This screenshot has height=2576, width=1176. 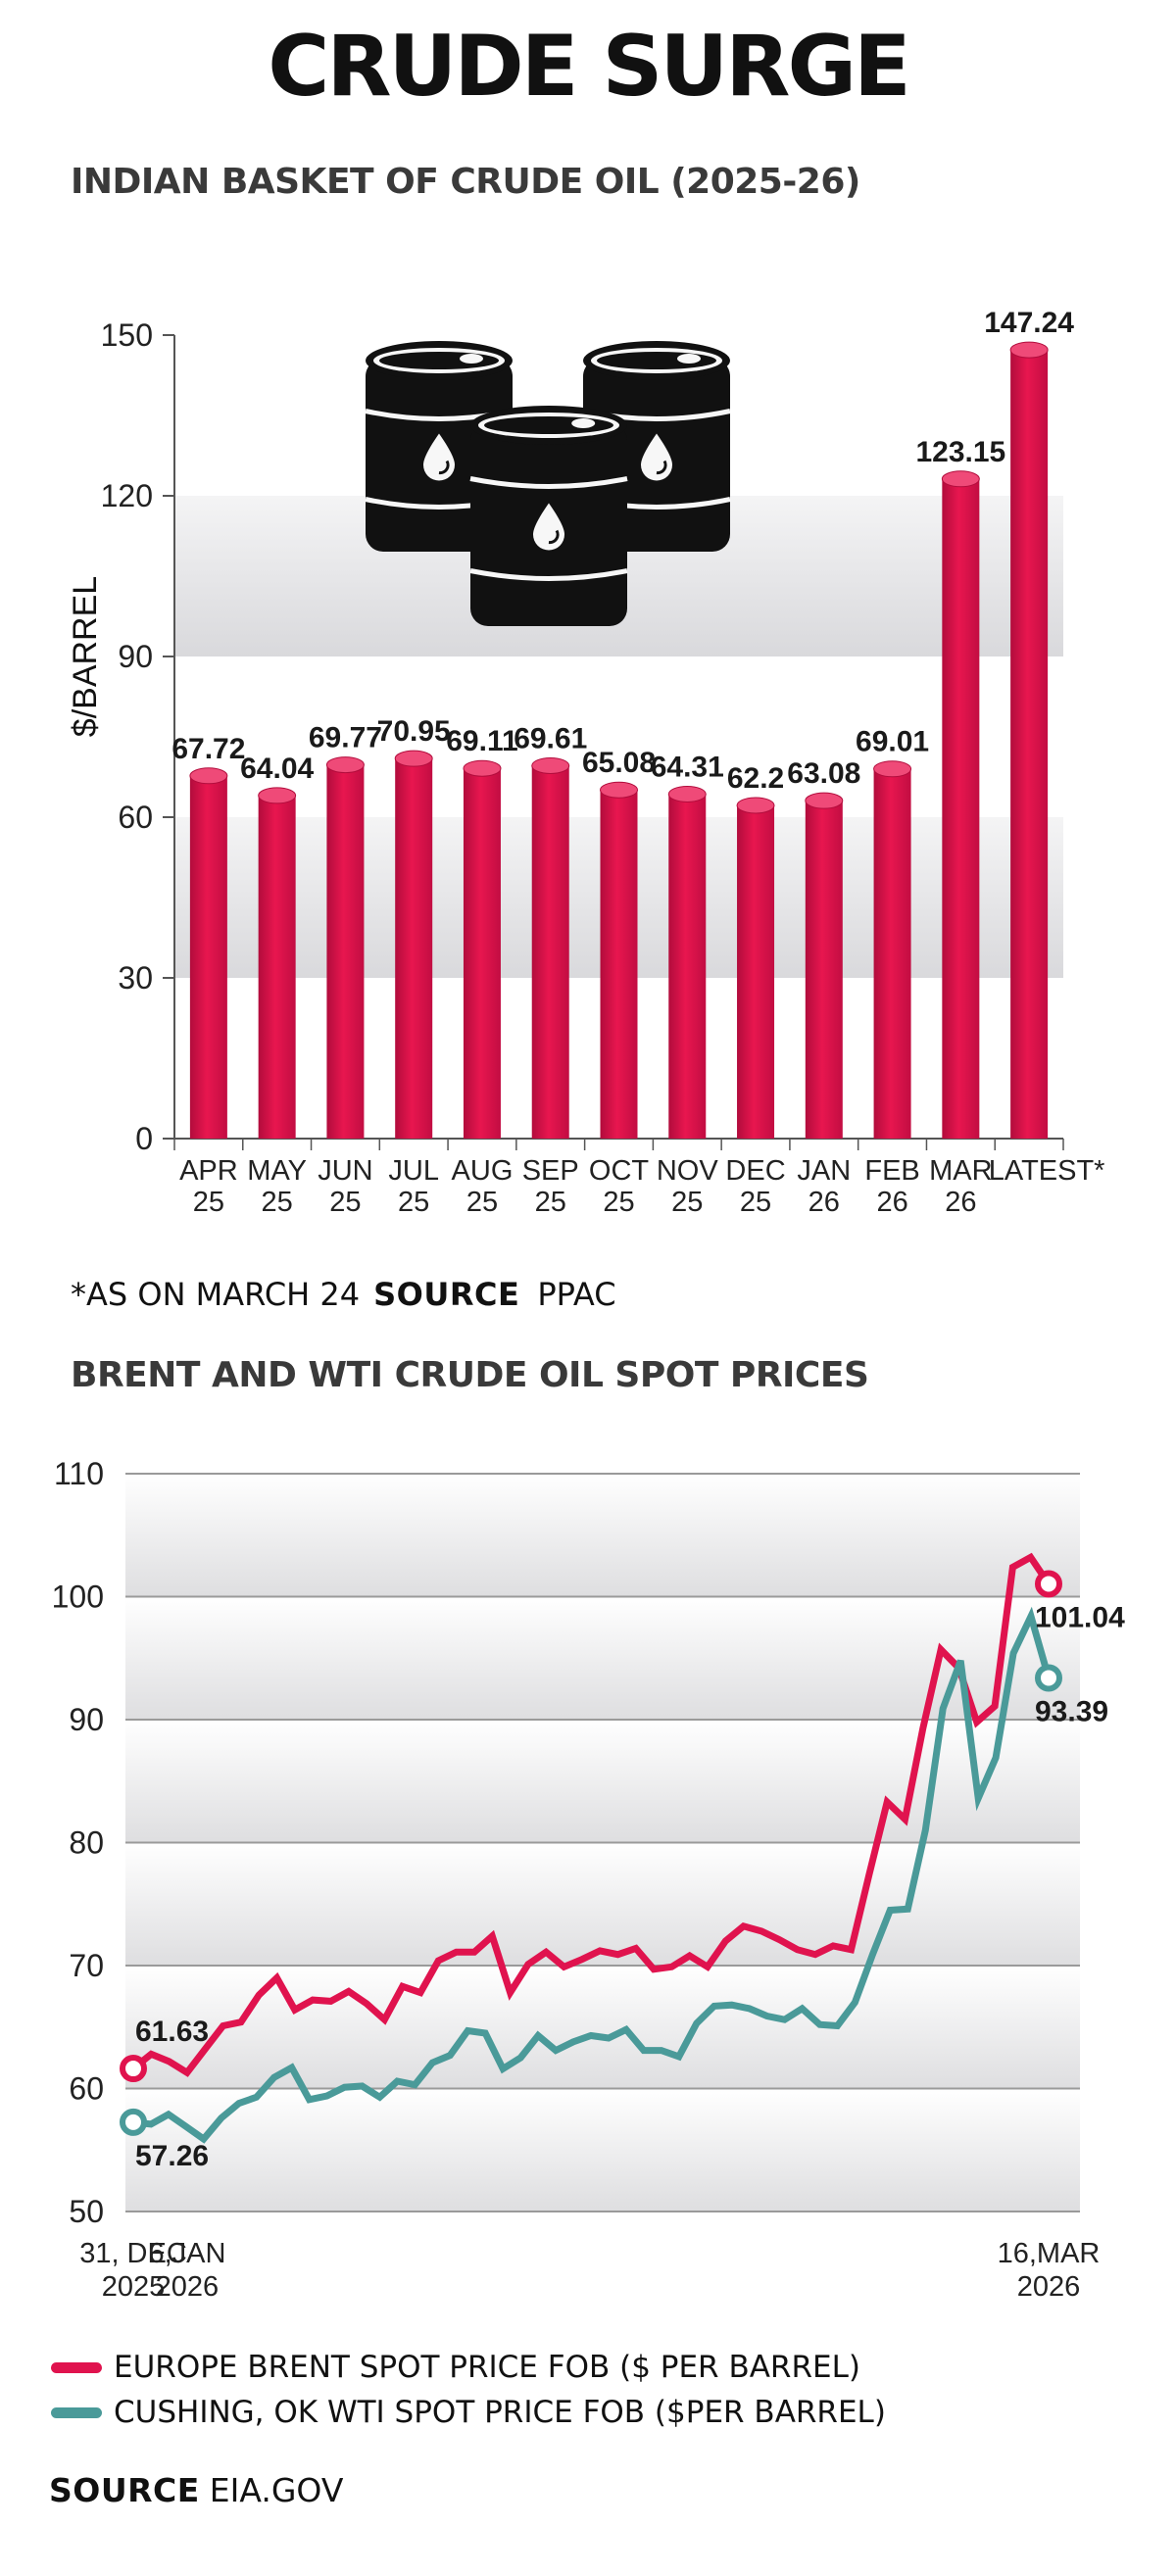 What do you see at coordinates (481, 741) in the screenshot?
I see `bar-value-label: 69.11` at bounding box center [481, 741].